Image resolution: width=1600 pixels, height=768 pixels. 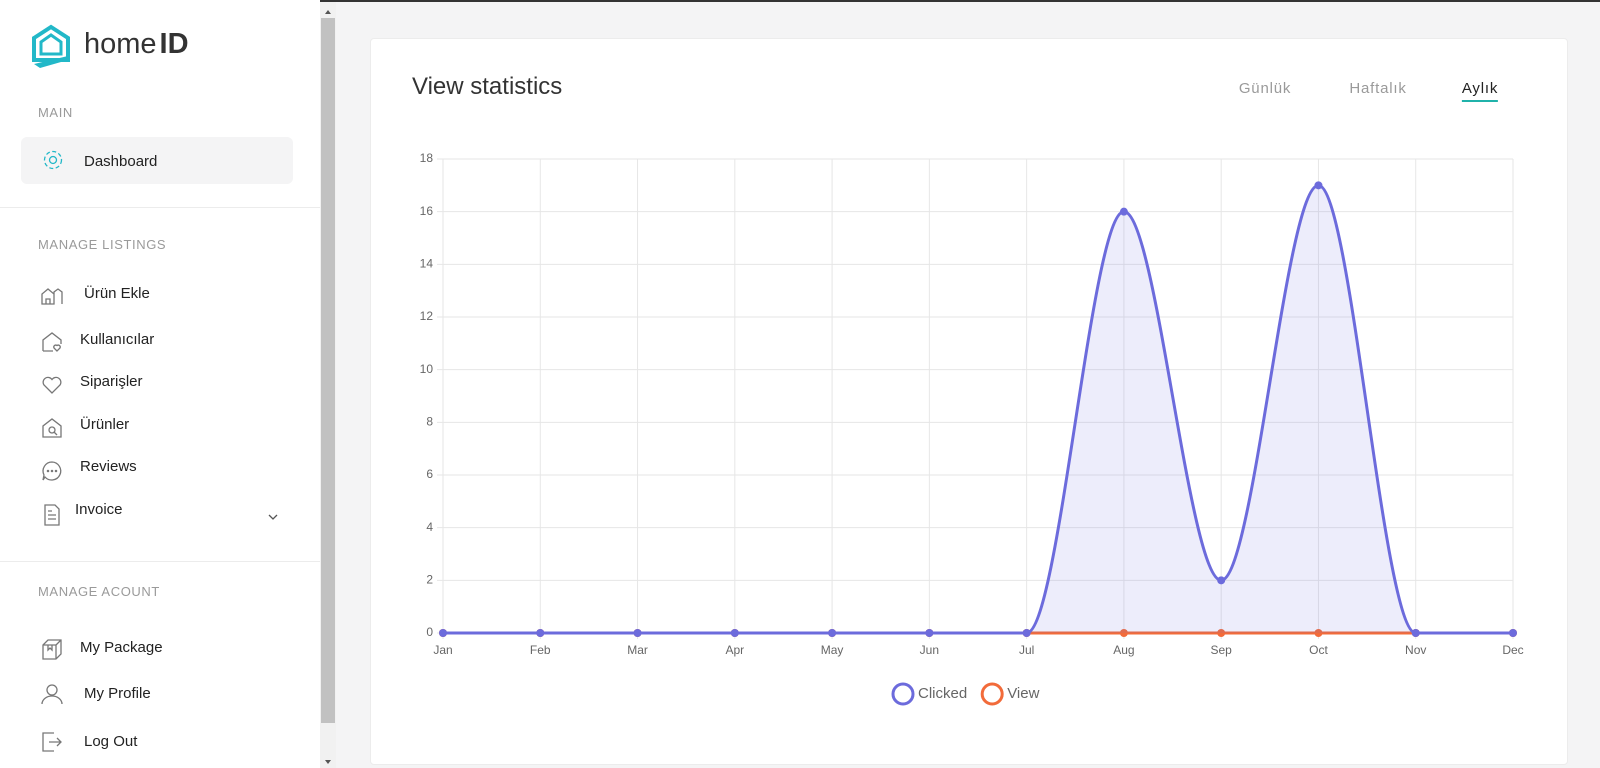 I want to click on icon-gear, so click(x=53, y=160).